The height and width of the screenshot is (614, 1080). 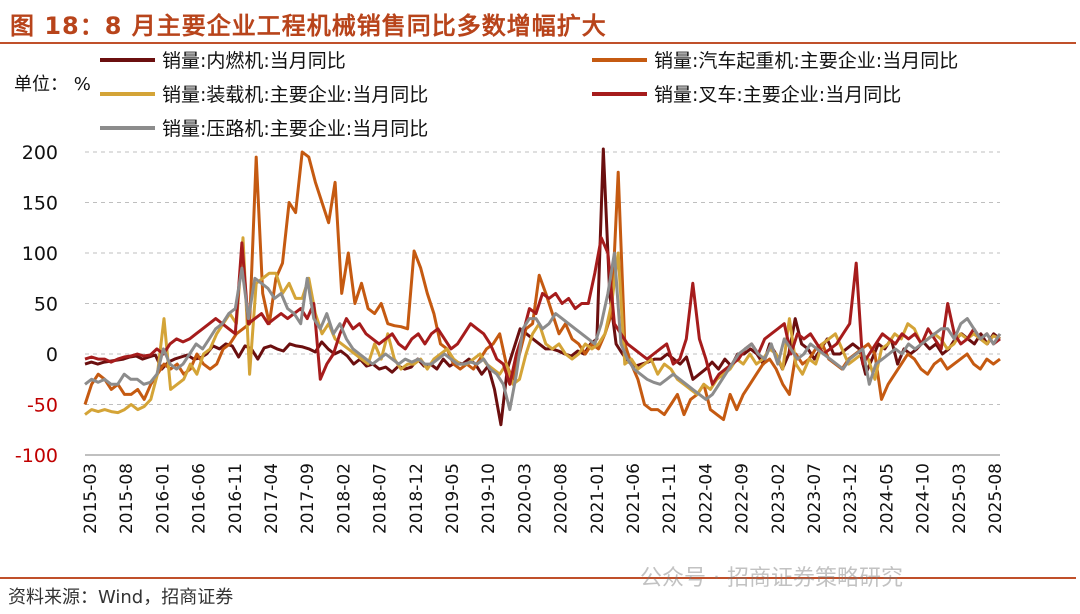 What do you see at coordinates (52, 84) in the screenshot?
I see `unit-label: 单位： %` at bounding box center [52, 84].